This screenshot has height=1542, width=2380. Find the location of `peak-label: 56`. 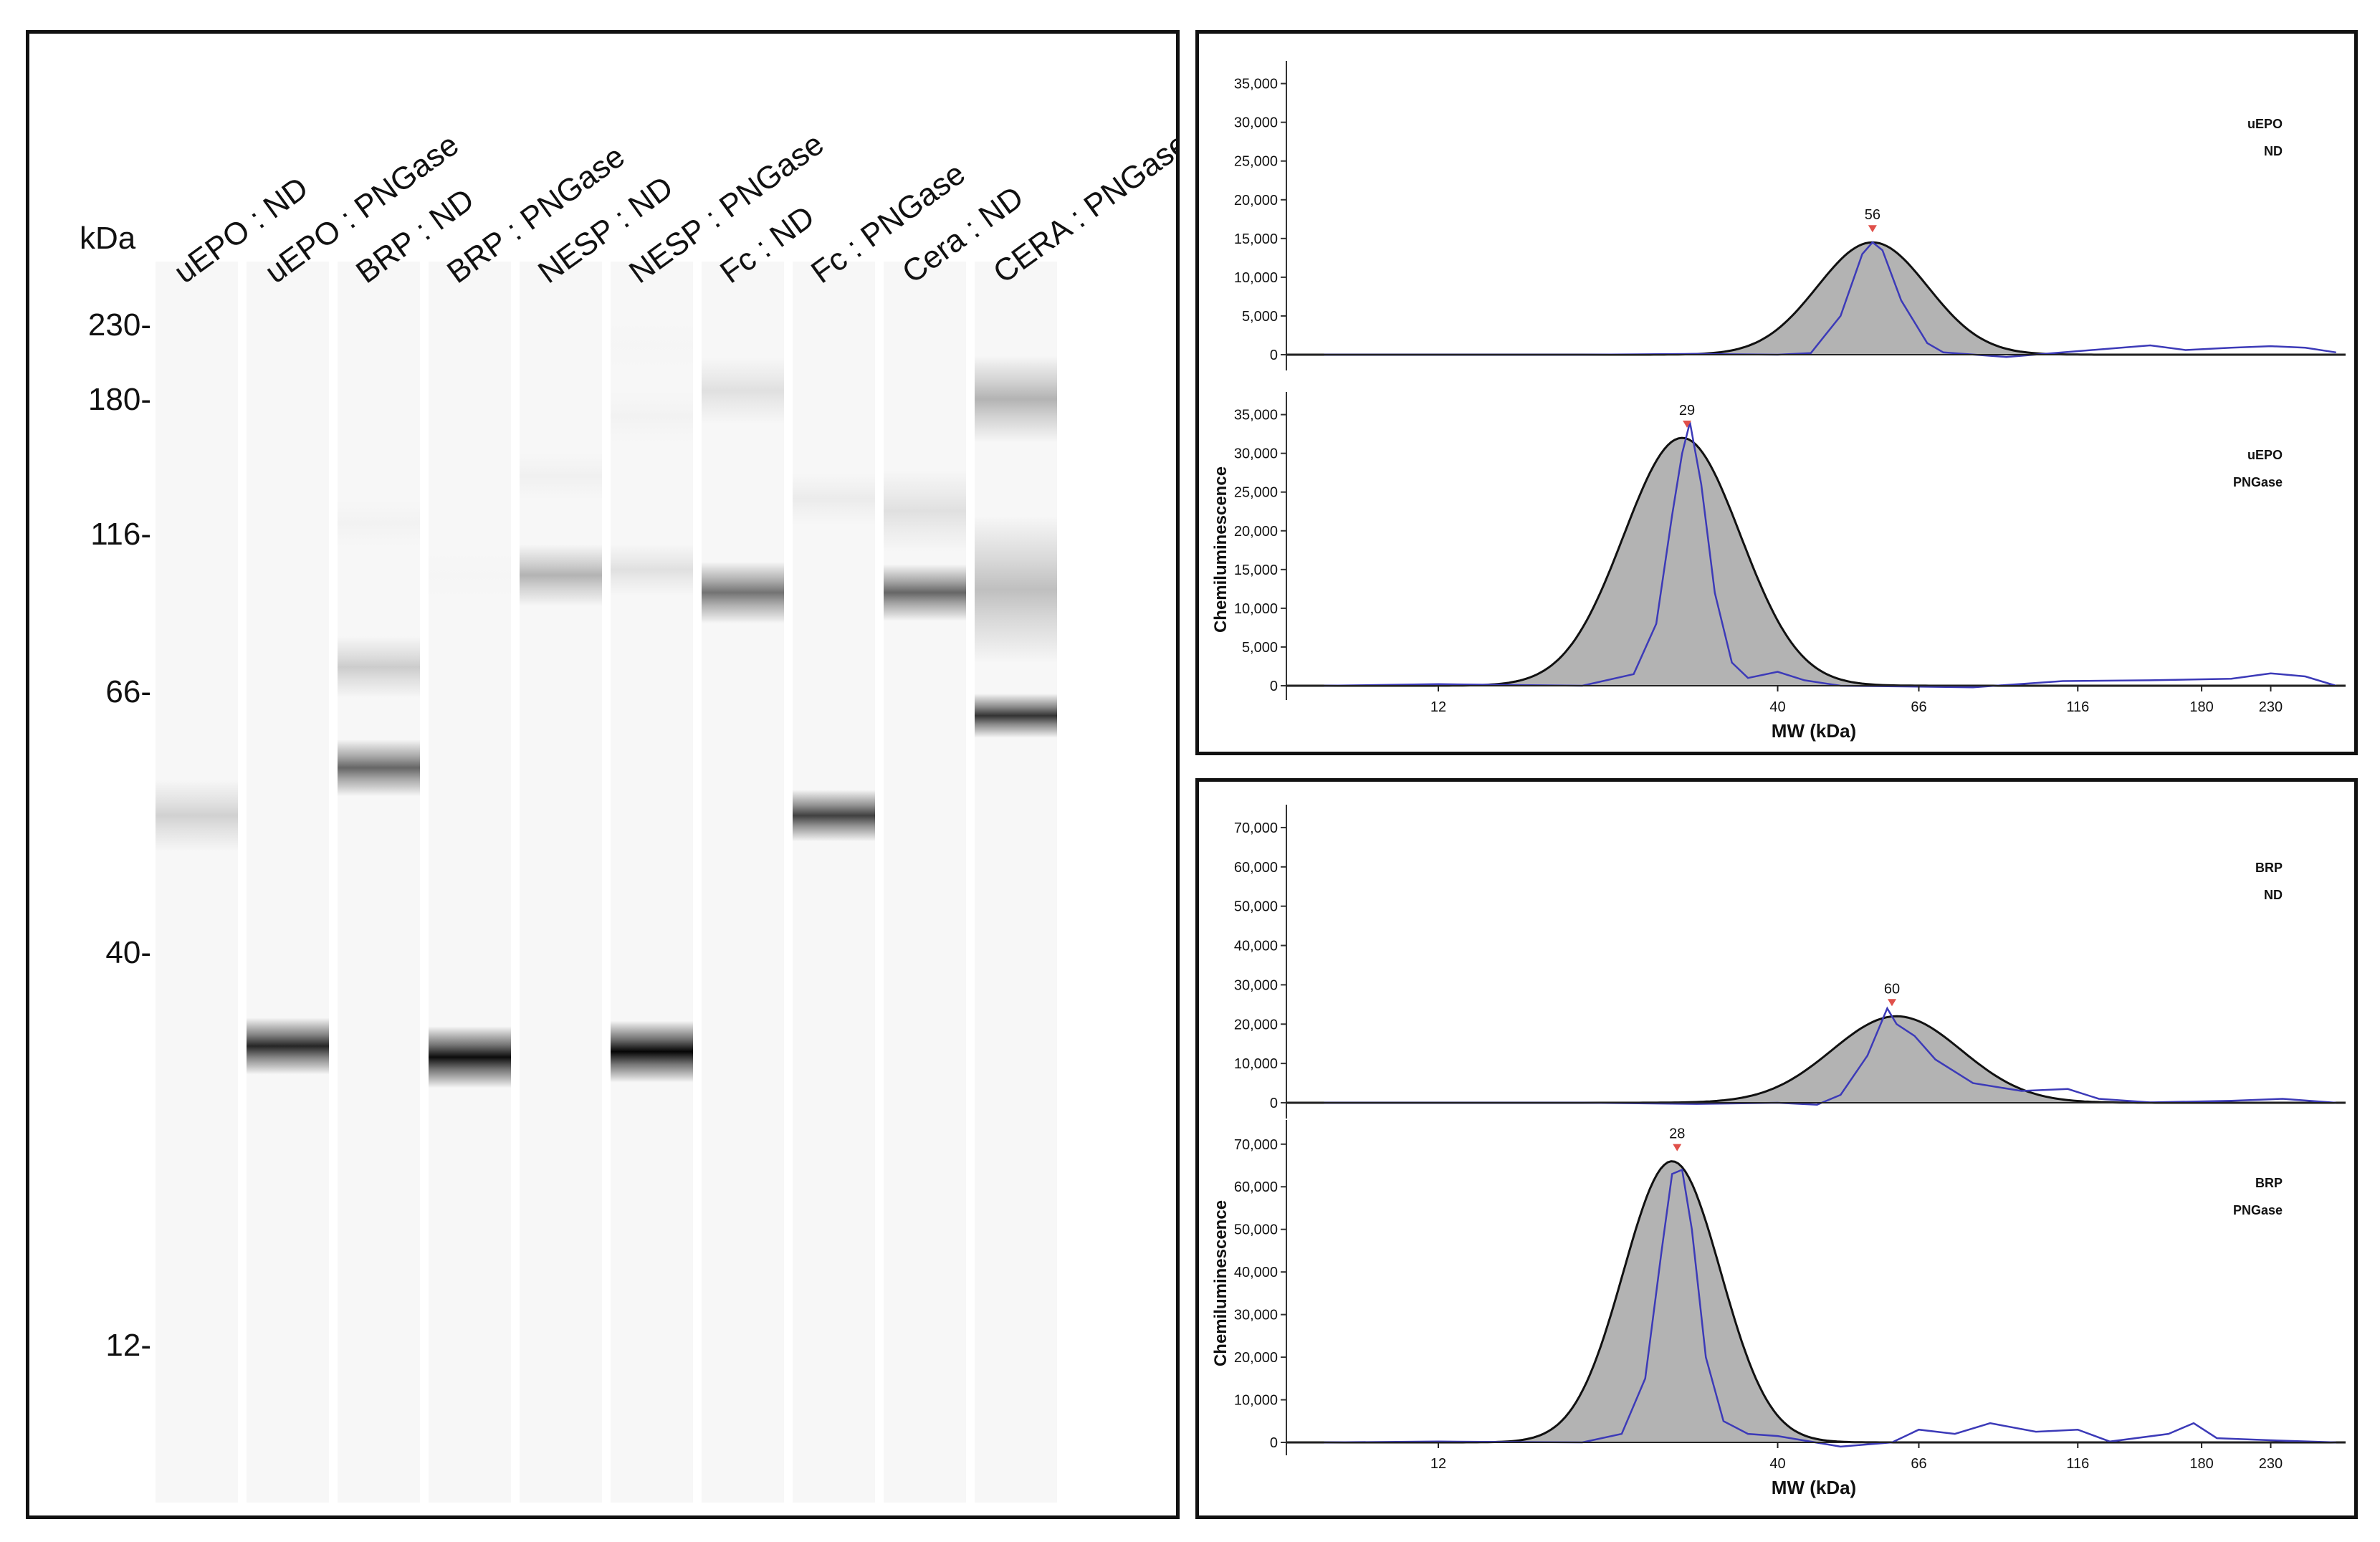

peak-label: 56 is located at coordinates (1872, 215).